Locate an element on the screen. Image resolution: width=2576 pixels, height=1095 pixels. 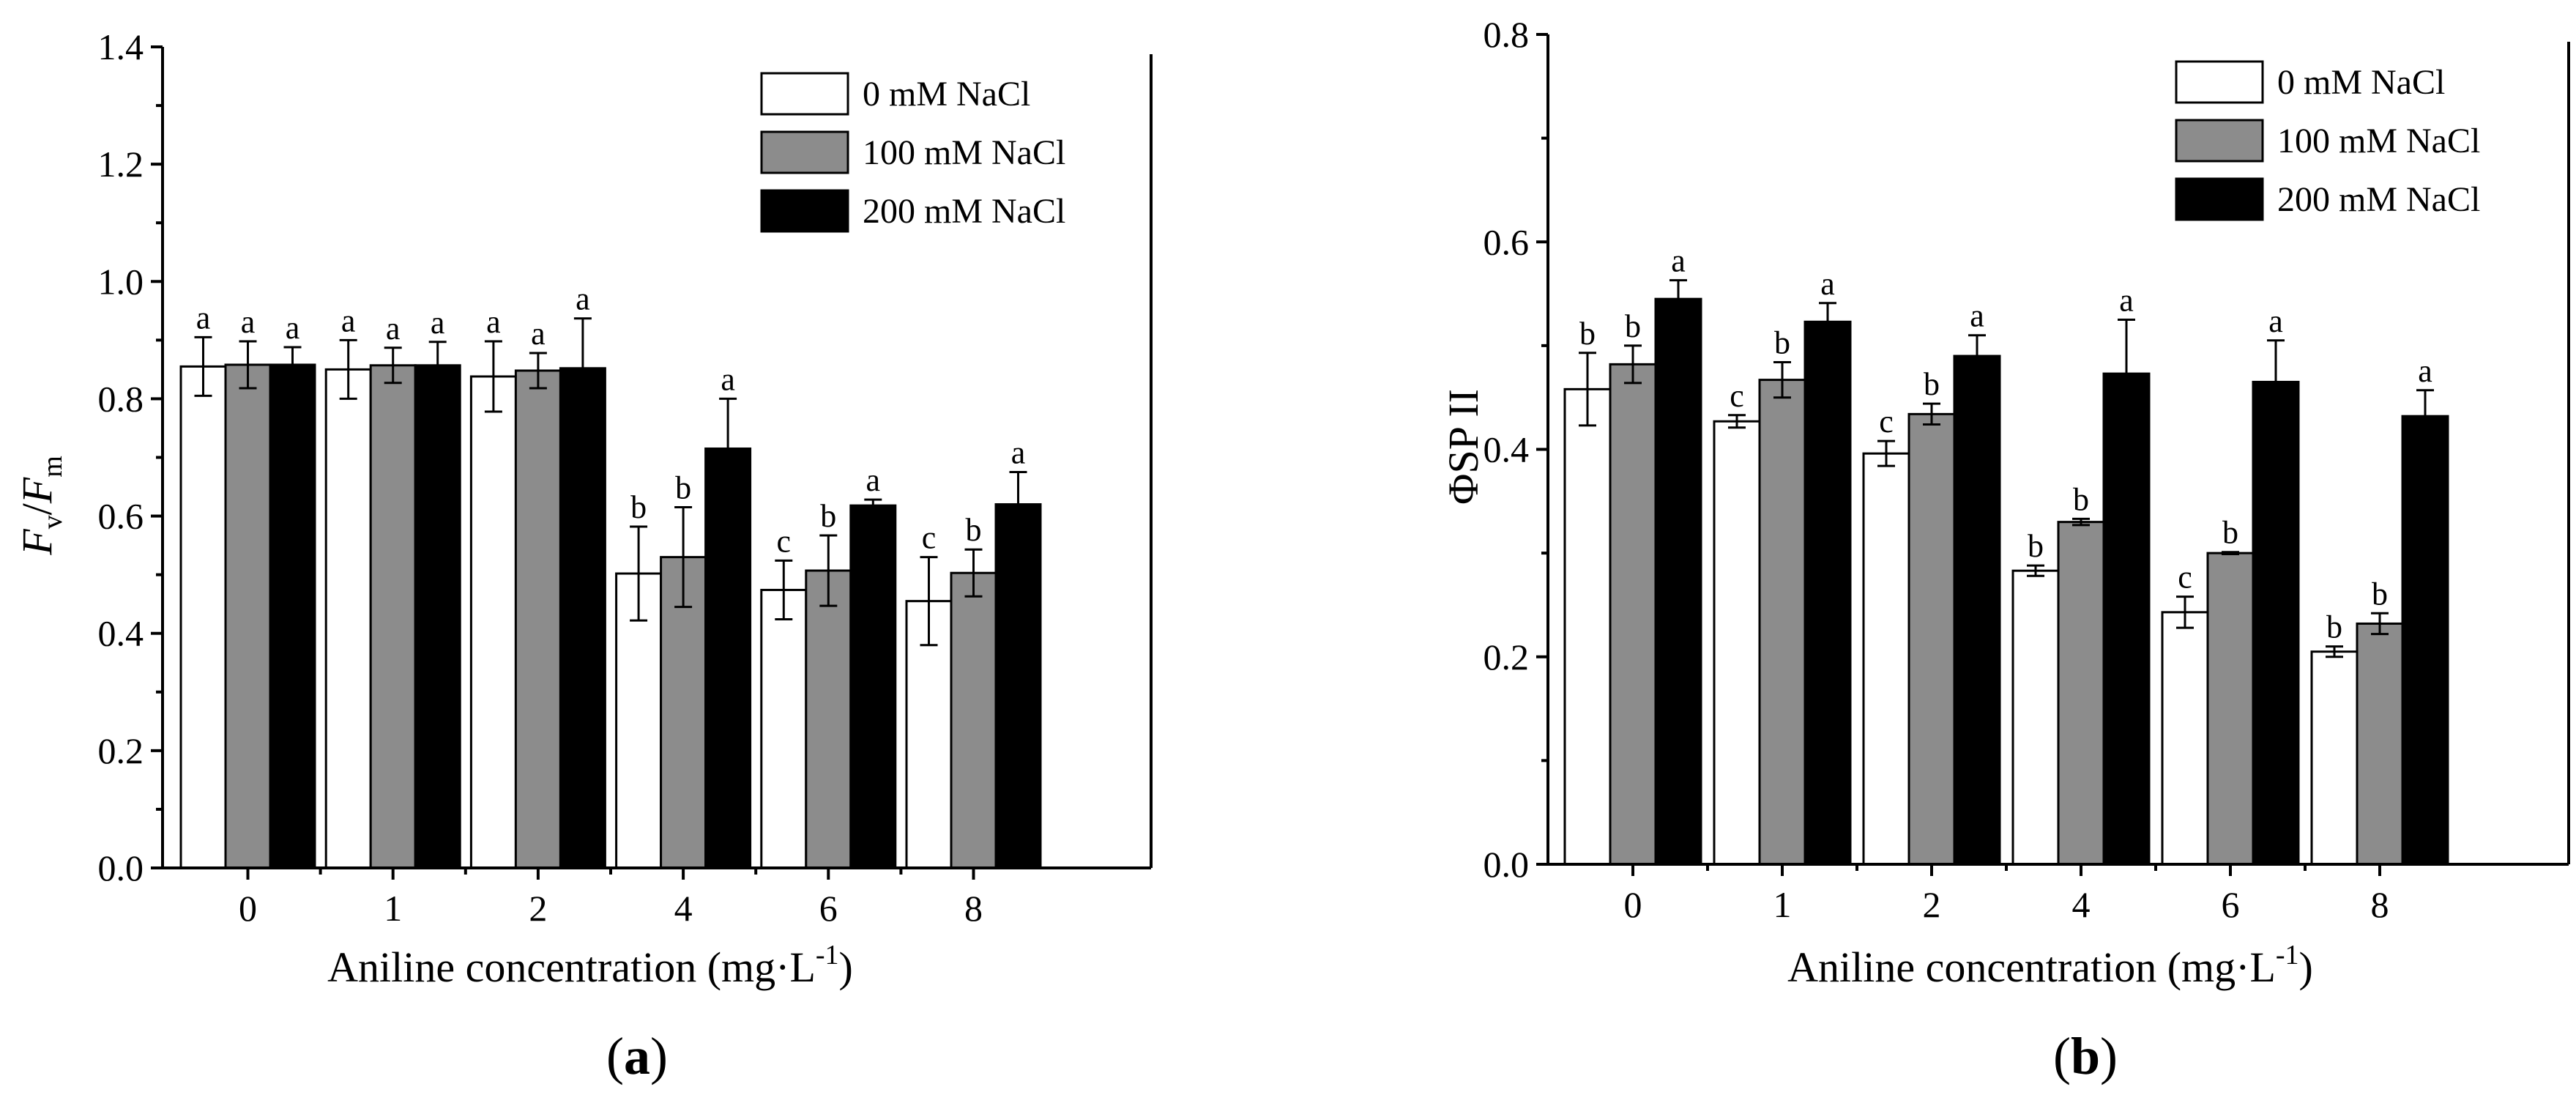
chart-a-legend-label-1: 100 mM NaCl is located at coordinates (964, 152).